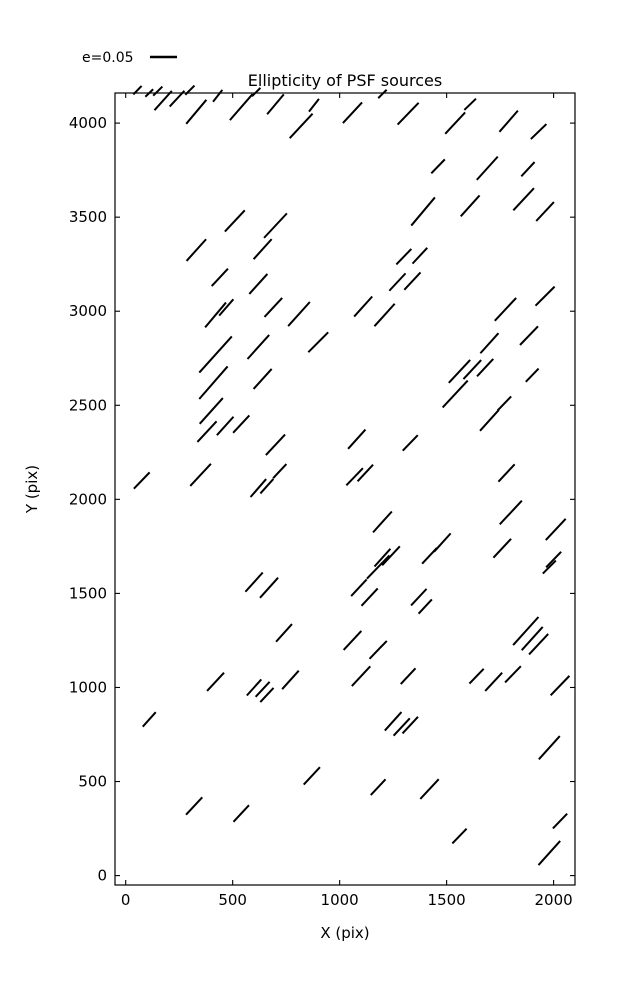 The height and width of the screenshot is (1004, 637). I want to click on x-tick-label: 2000, so click(554, 900).